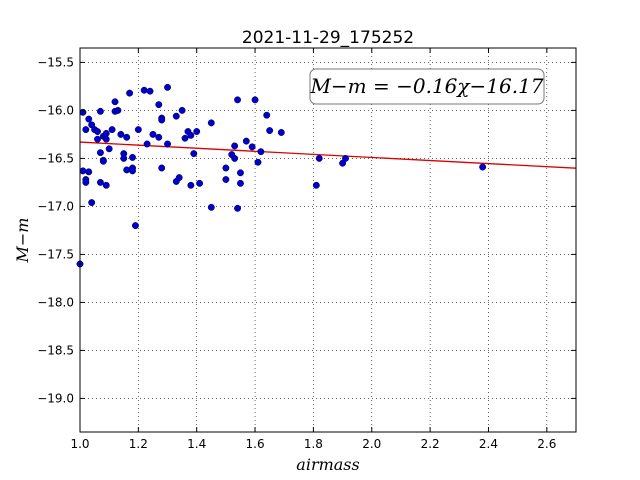  Describe the element at coordinates (138, 444) in the screenshot. I see `x-tick-label: 1.2` at that location.